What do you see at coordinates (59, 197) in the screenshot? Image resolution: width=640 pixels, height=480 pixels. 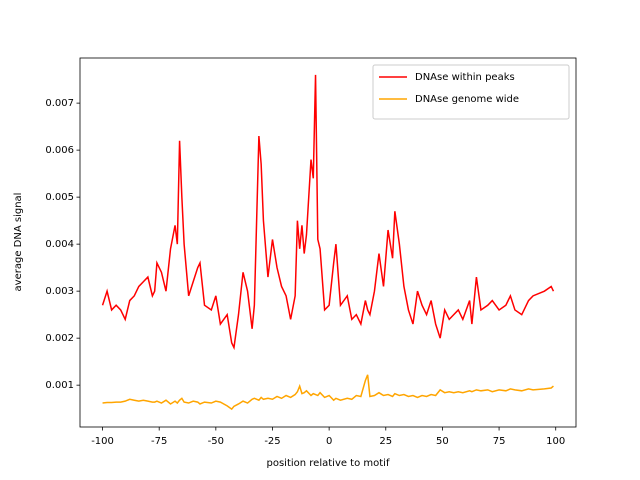 I see `y-tick-label: 0.005` at bounding box center [59, 197].